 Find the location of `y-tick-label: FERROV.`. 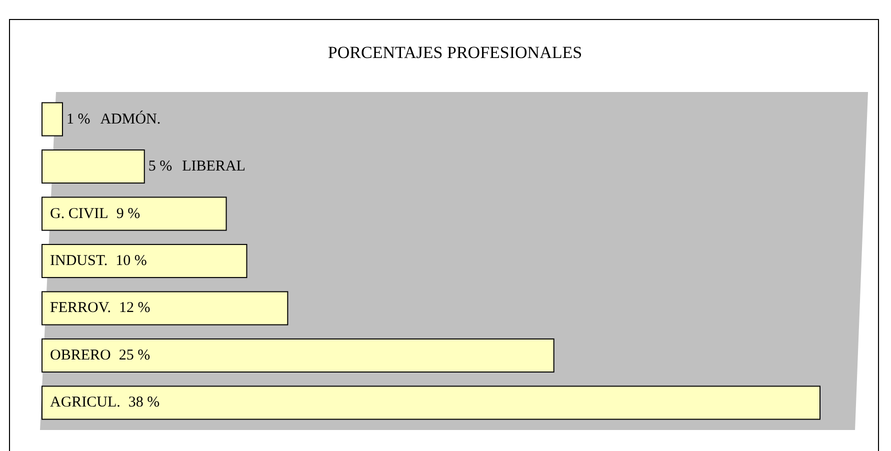

y-tick-label: FERROV. is located at coordinates (80, 308).